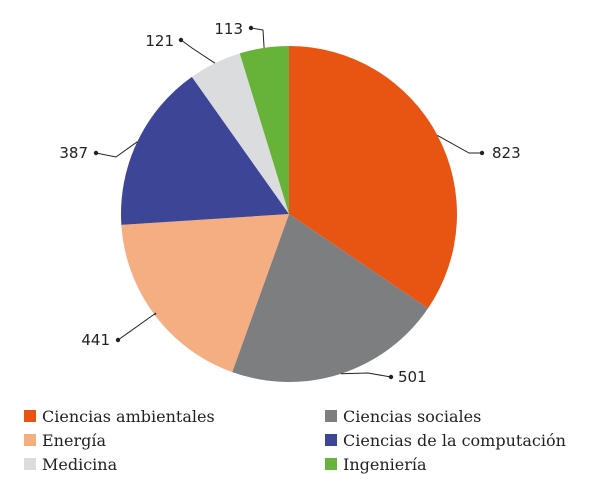 The image size is (589, 484). I want to click on pie-slice-energia, so click(205, 293).